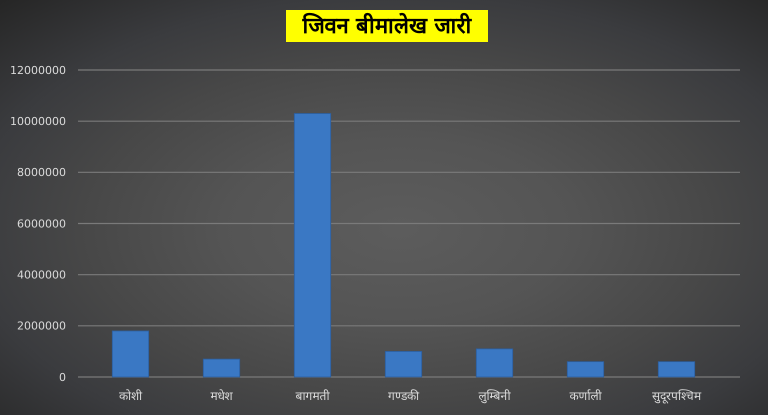 This screenshot has height=415, width=768. Describe the element at coordinates (38, 121) in the screenshot. I see `y-tick-label: 10000000` at that location.